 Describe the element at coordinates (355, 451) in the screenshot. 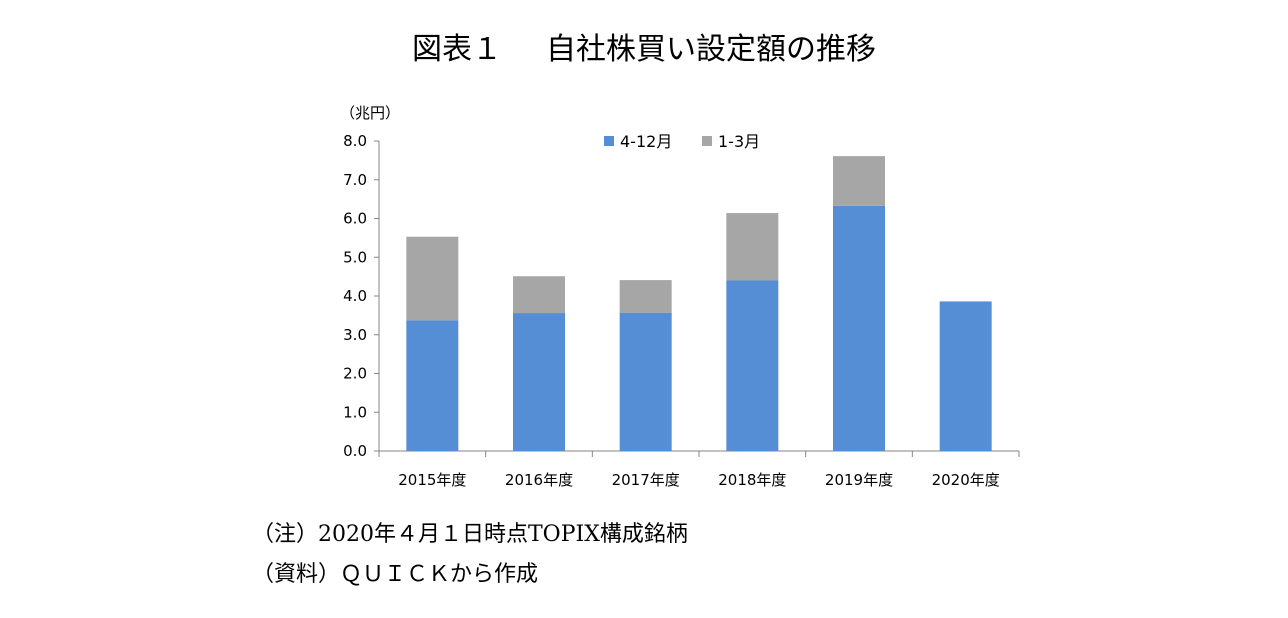

I see `y-tick-label: 0.0` at that location.